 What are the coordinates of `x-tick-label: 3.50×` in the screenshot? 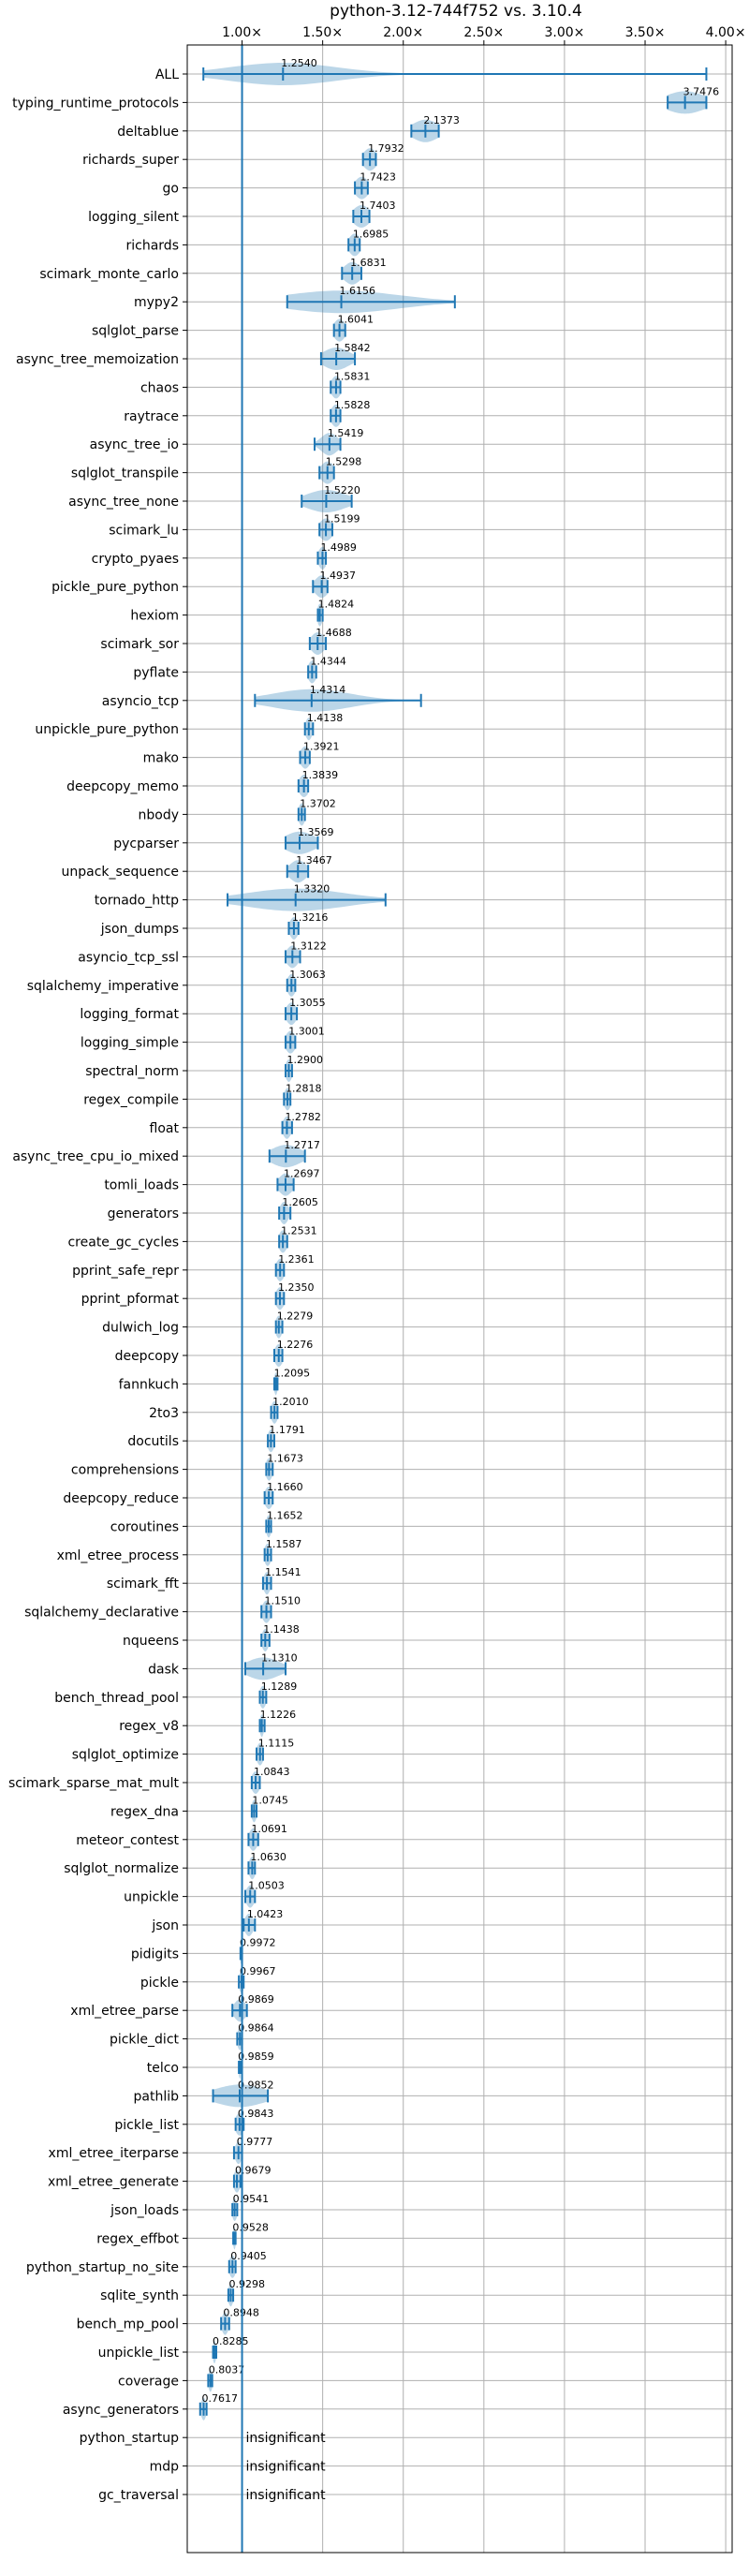 It's located at (645, 32).